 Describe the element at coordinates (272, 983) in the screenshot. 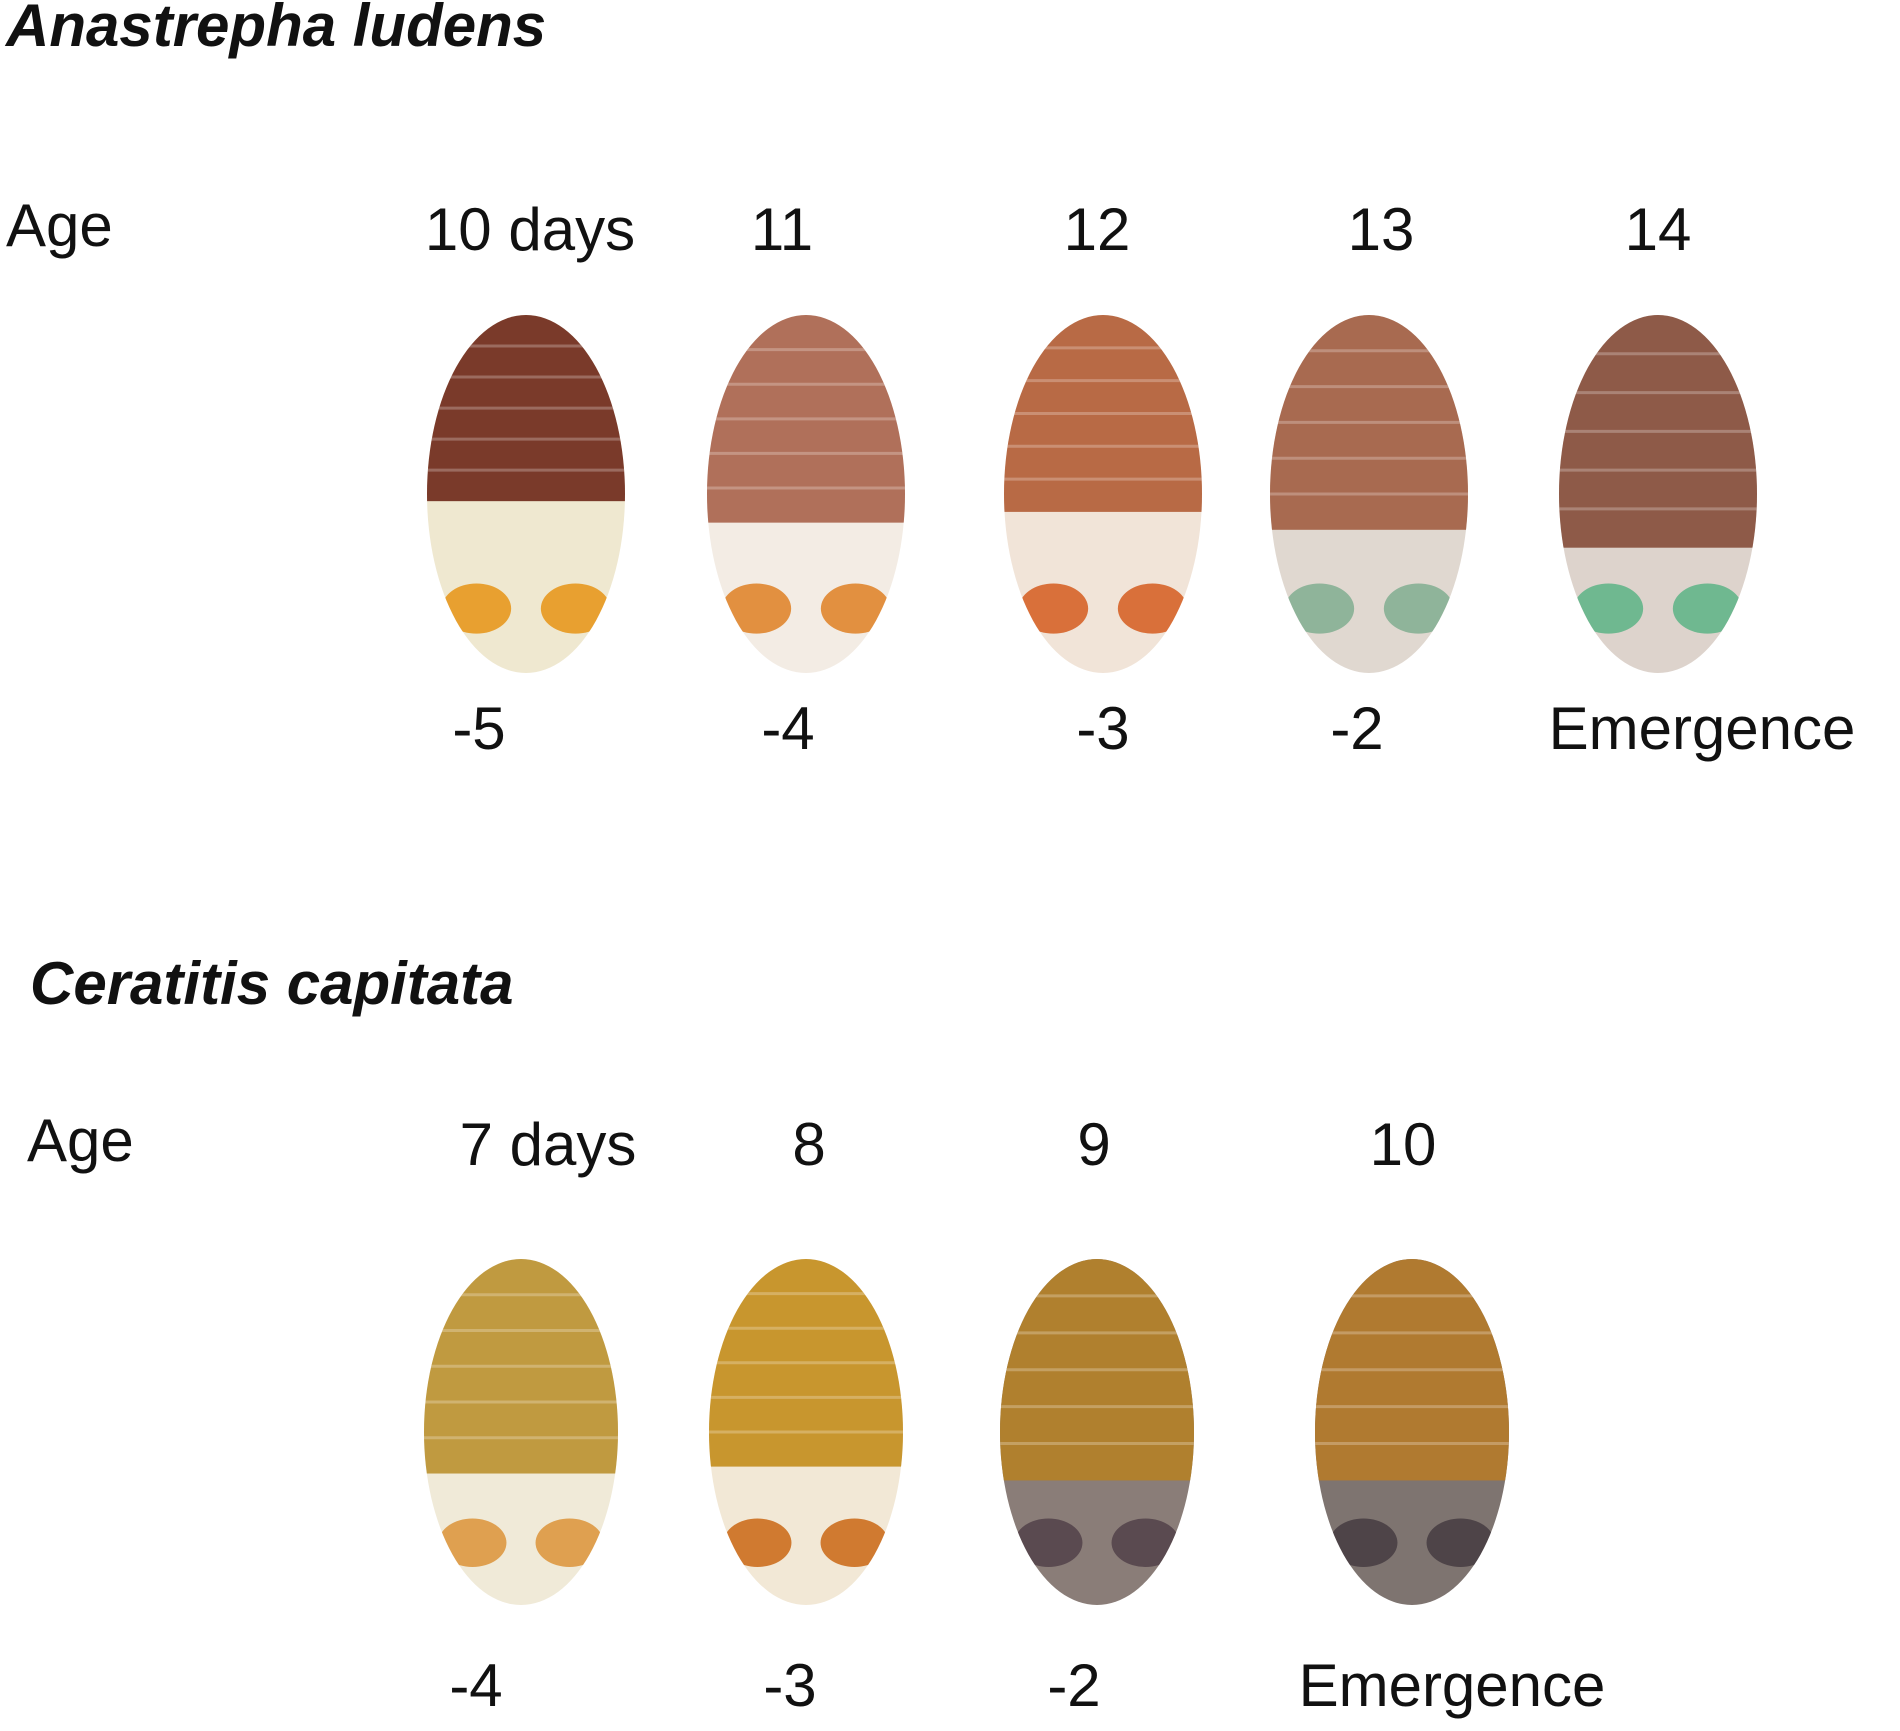

I see `species-title: Ceratitis capitata` at that location.